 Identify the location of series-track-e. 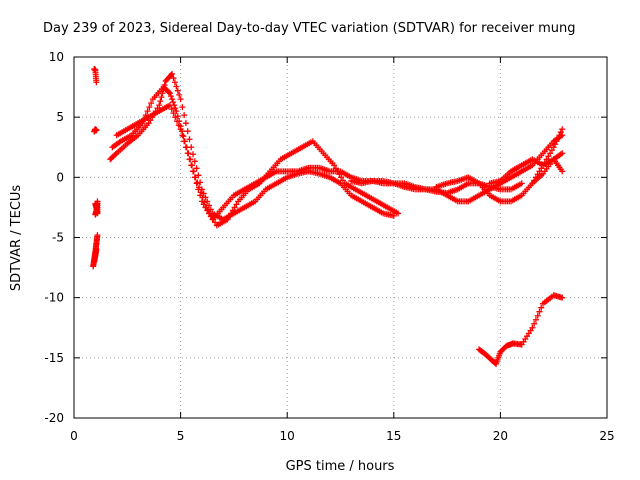
(499, 165).